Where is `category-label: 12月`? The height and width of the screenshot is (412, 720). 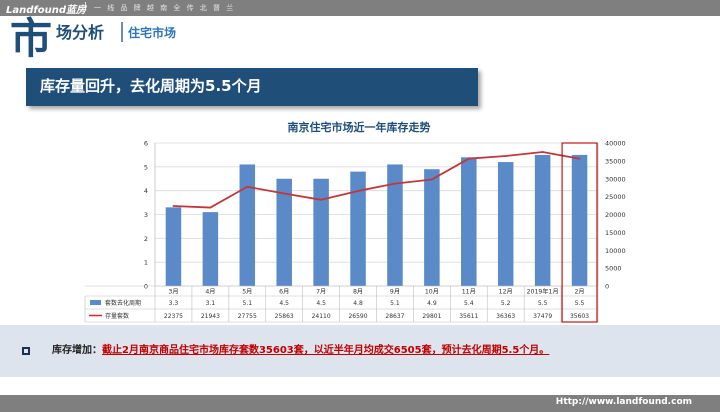 category-label: 12月 is located at coordinates (506, 292).